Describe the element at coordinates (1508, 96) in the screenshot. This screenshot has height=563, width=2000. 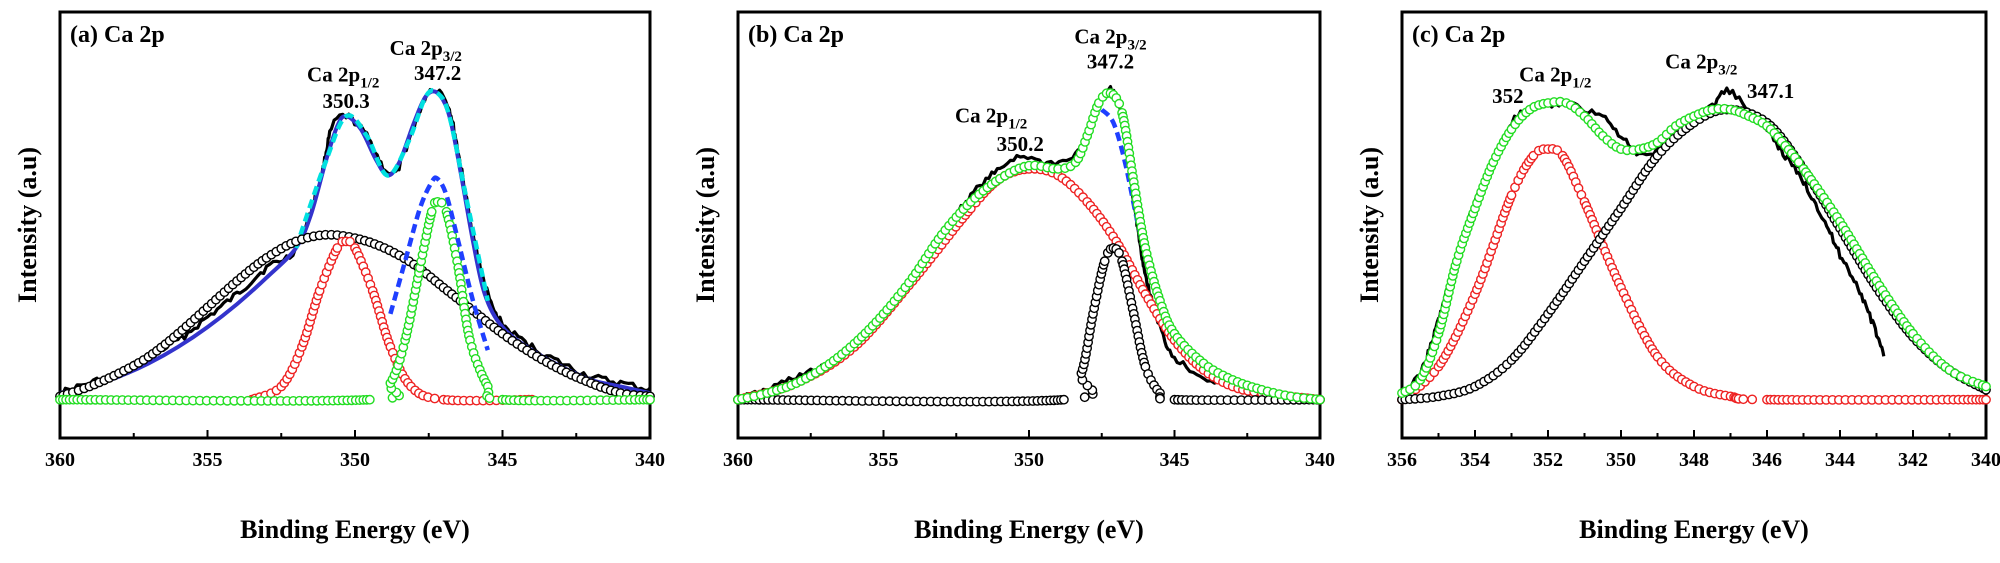
I see `peak-value-label: 352` at that location.